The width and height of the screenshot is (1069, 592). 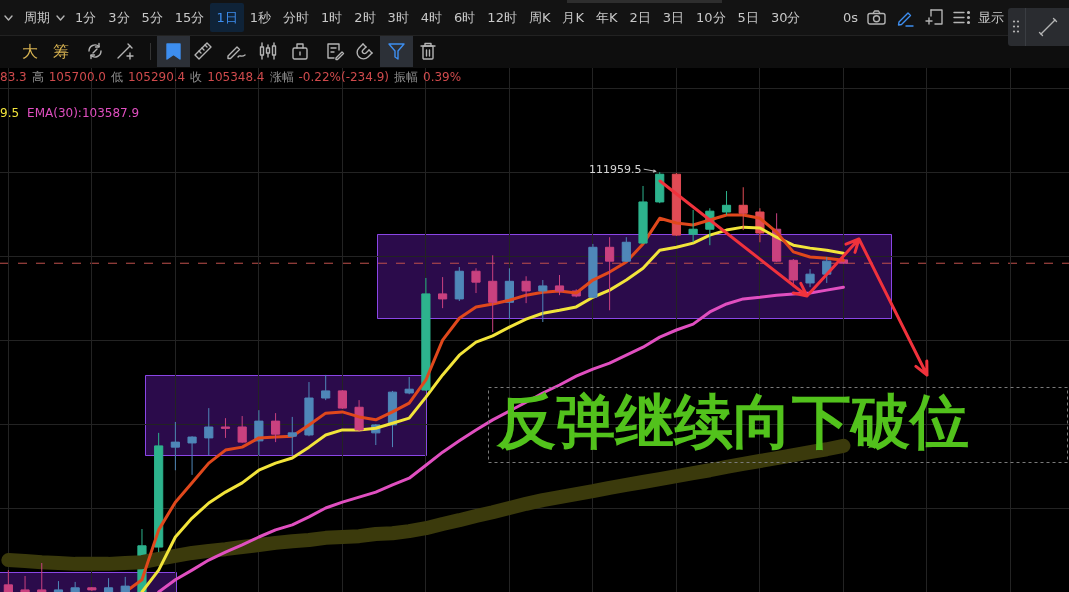 I want to click on text: 0s, so click(x=851, y=18).